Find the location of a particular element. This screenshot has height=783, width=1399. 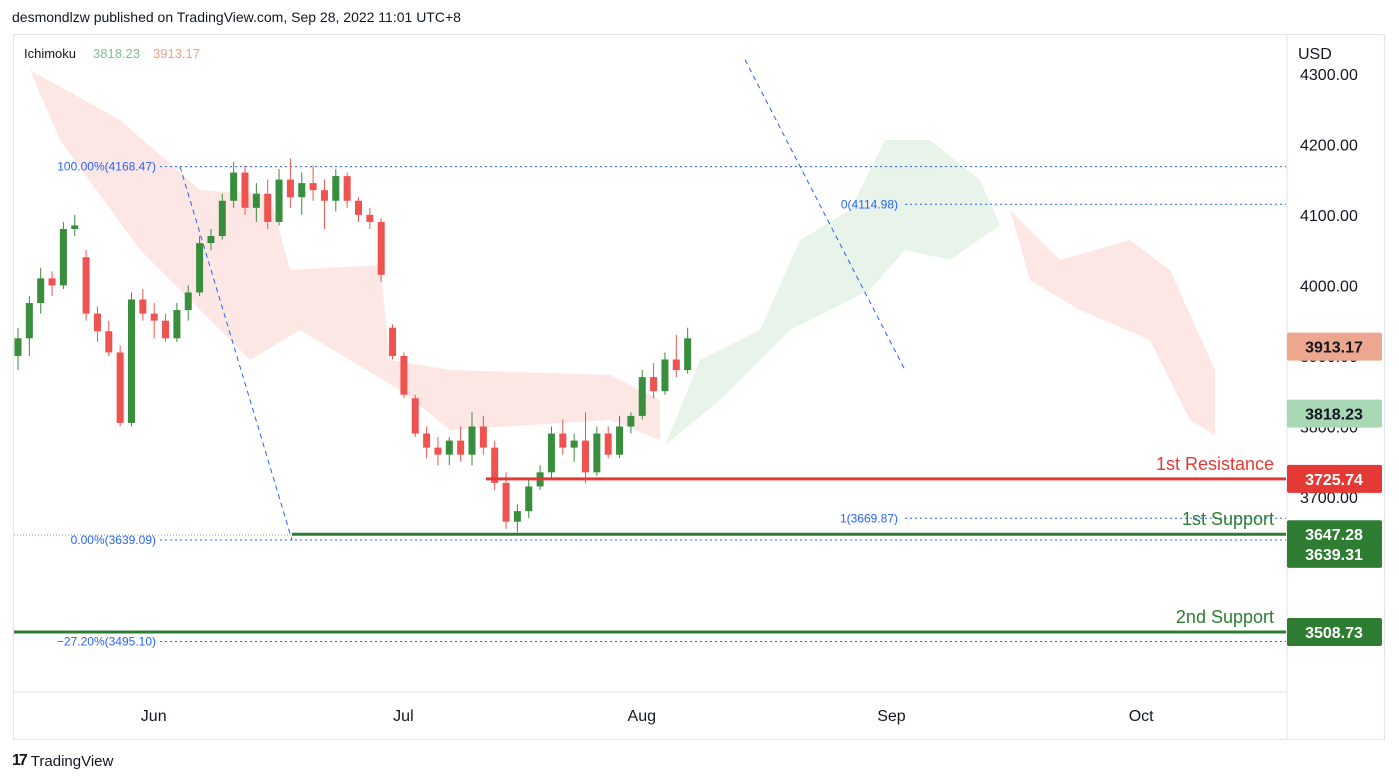

x-label-1: Jul is located at coordinates (403, 716).